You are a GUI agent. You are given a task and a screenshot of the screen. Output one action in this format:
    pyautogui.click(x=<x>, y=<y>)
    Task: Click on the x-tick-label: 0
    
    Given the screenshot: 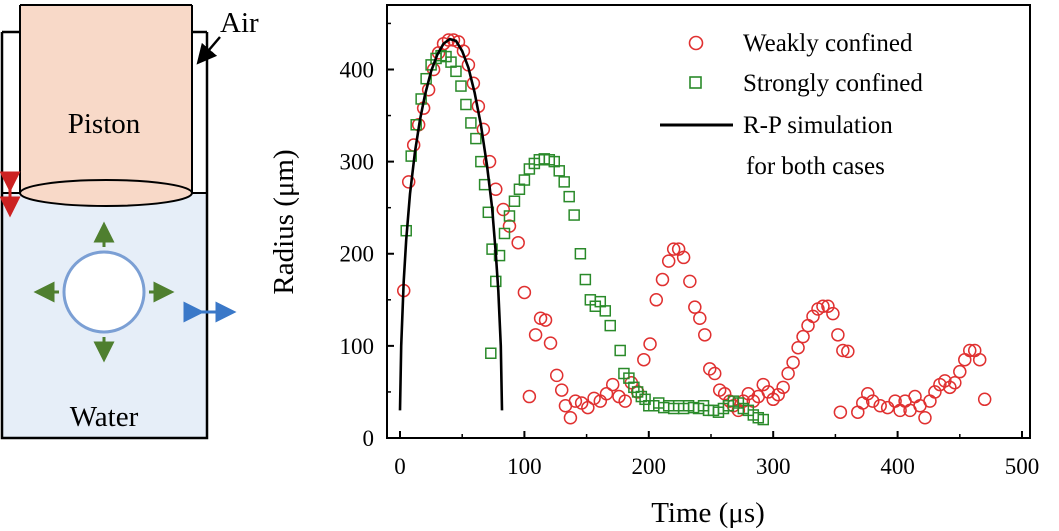 What is the action you would take?
    pyautogui.click(x=400, y=466)
    